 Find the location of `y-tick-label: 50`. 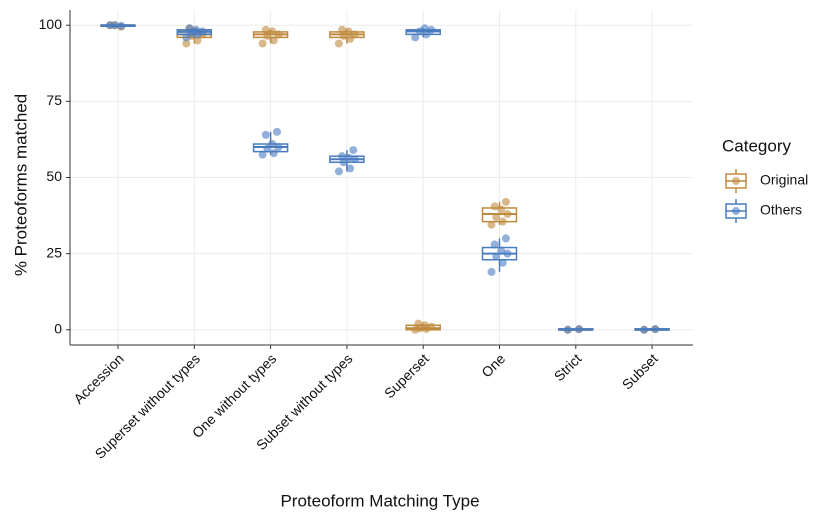

y-tick-label: 50 is located at coordinates (54, 176).